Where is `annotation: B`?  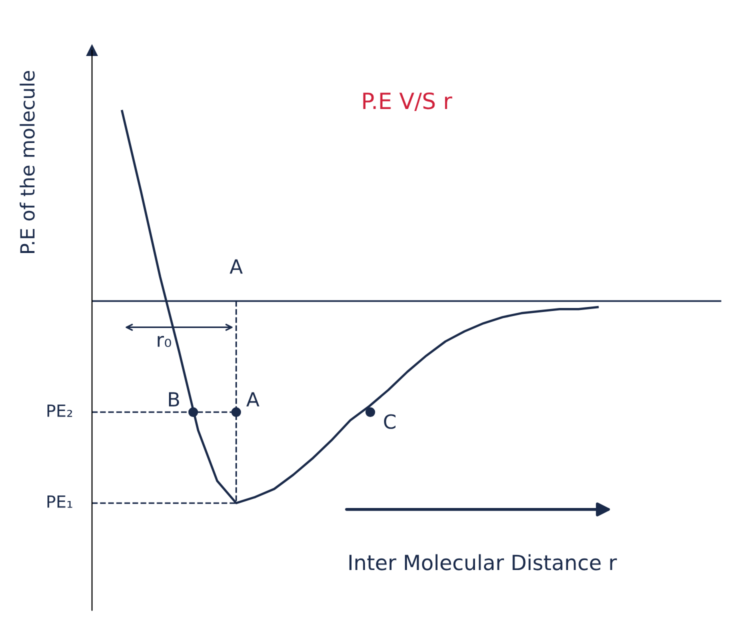 annotation: B is located at coordinates (174, 399).